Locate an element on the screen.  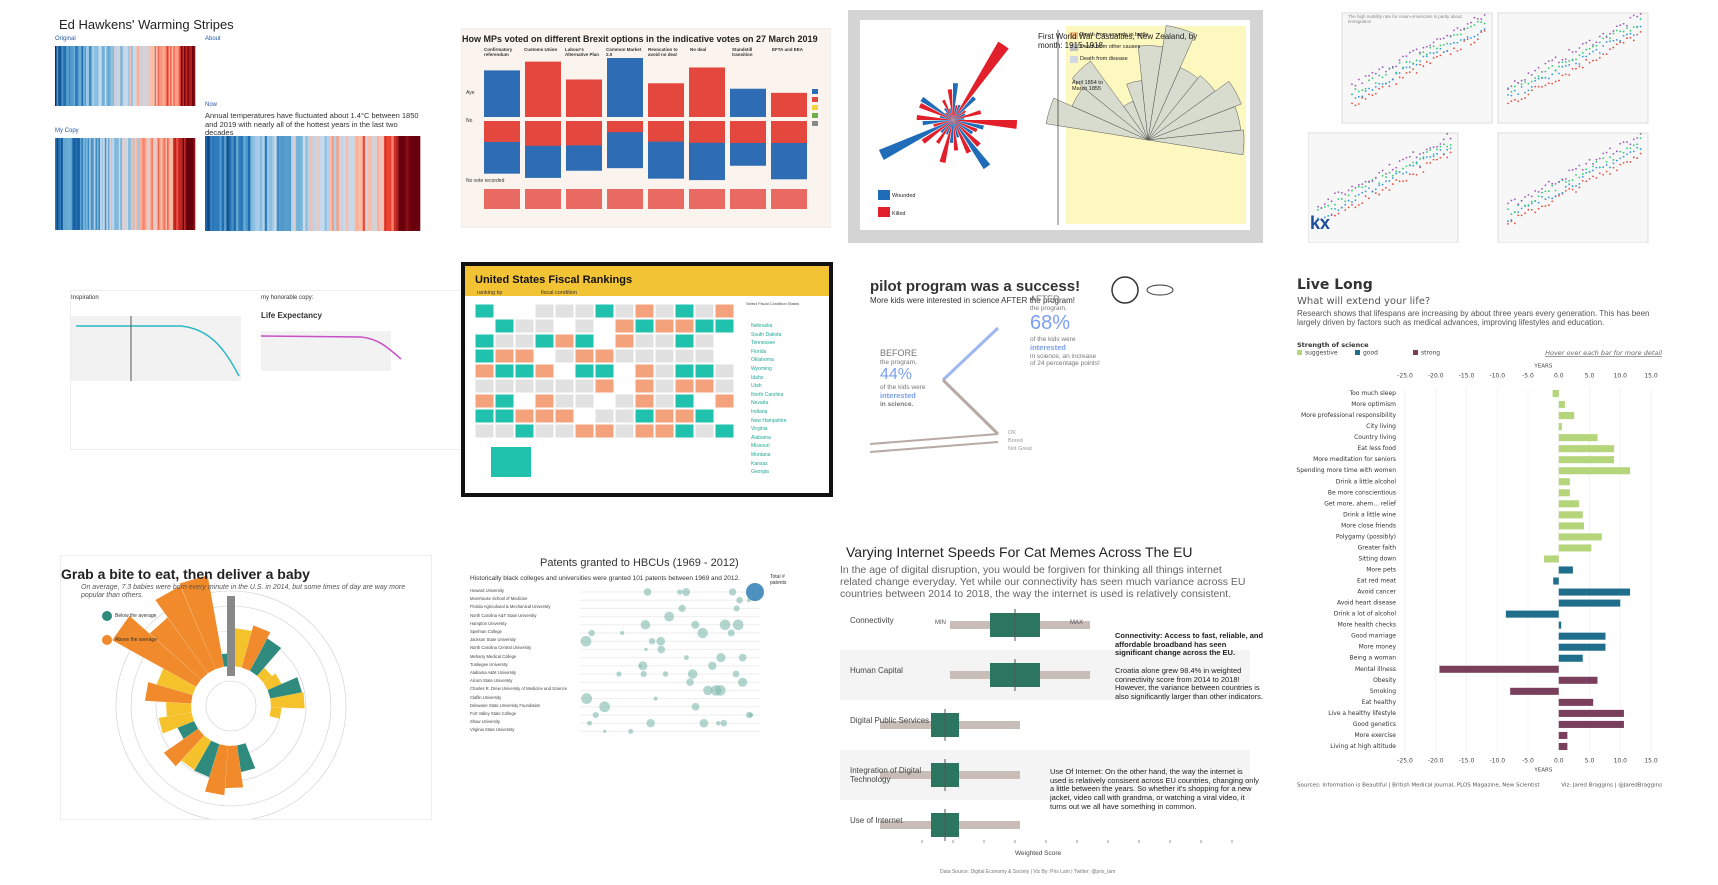
tile-text: Labour's Alternative Plan is located at coordinates (582, 52).